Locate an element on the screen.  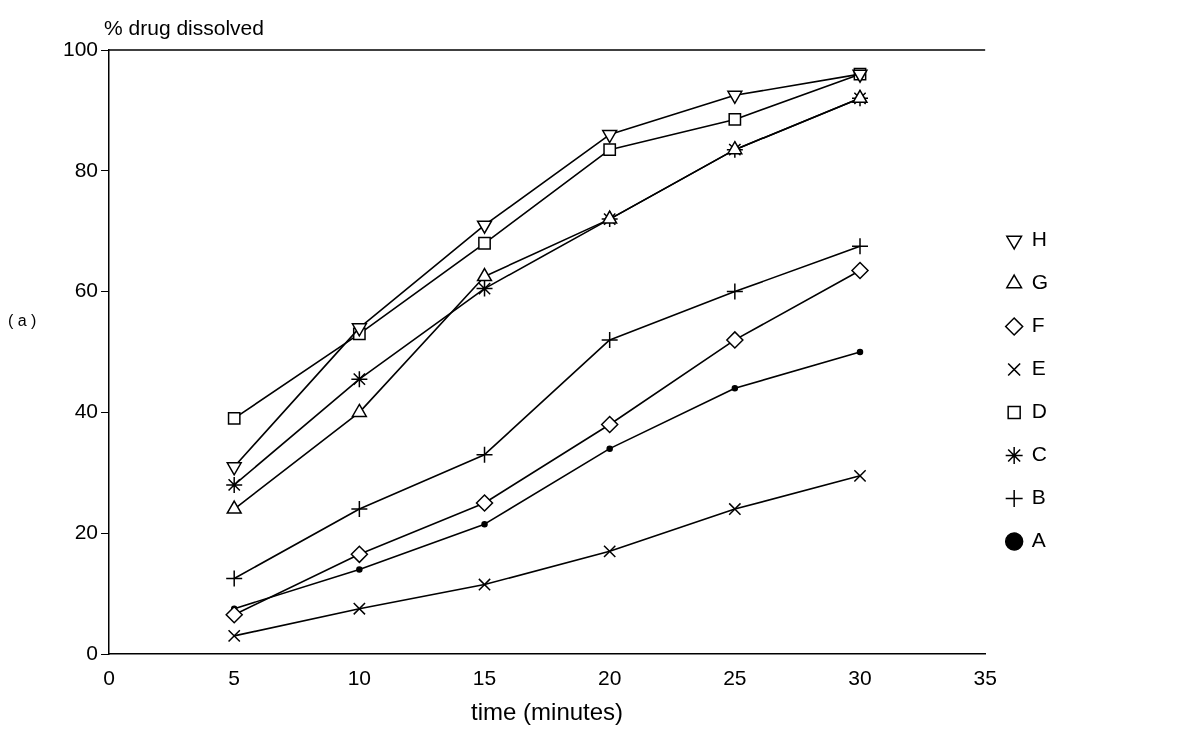
y-tick-label: 0 is located at coordinates (92, 652).